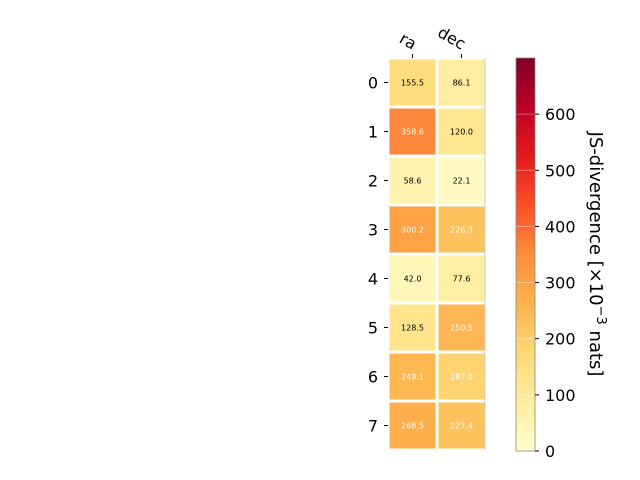 The image size is (640, 480). I want to click on cell-value-label: 42.0, so click(413, 279).